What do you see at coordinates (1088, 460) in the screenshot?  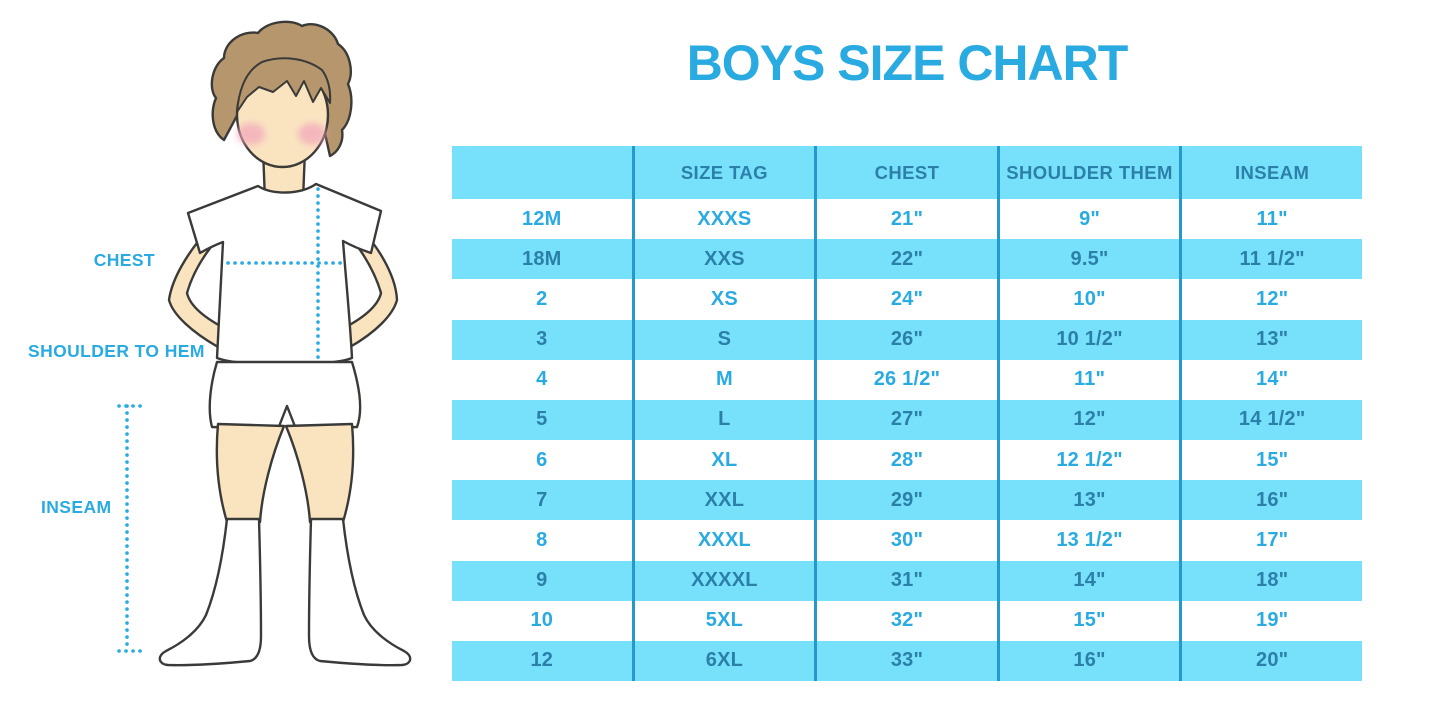 I see `size-value-cell: 12 1/2"` at bounding box center [1088, 460].